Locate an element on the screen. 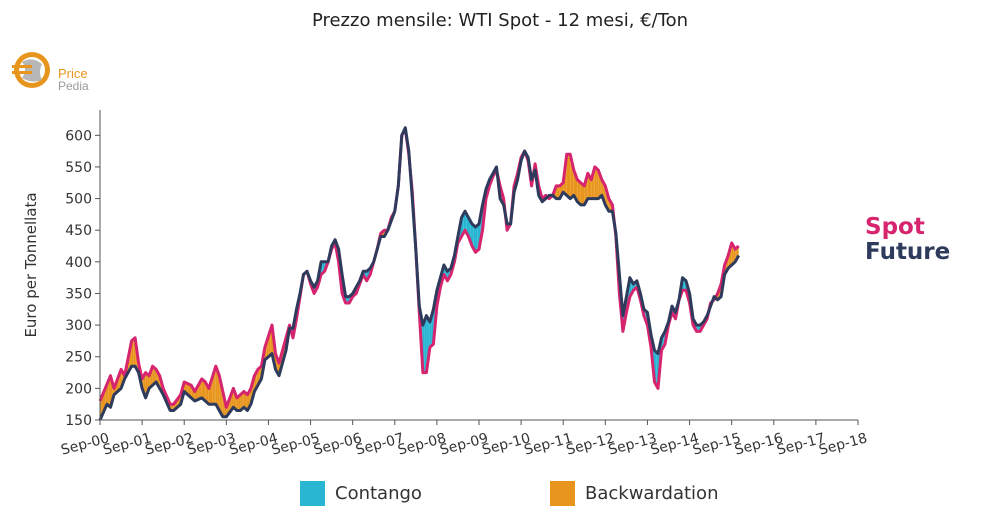 Image resolution: width=1000 pixels, height=520 pixels. contango-swatch is located at coordinates (312, 493).